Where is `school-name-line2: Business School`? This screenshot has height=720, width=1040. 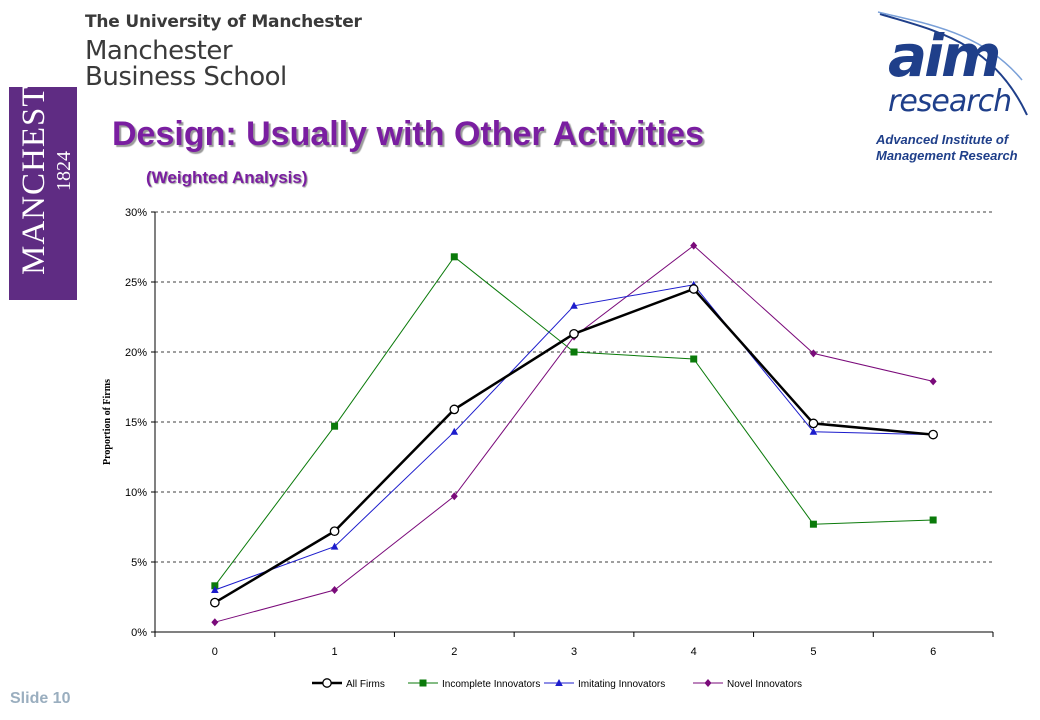
school-name-line2: Business School is located at coordinates (186, 77).